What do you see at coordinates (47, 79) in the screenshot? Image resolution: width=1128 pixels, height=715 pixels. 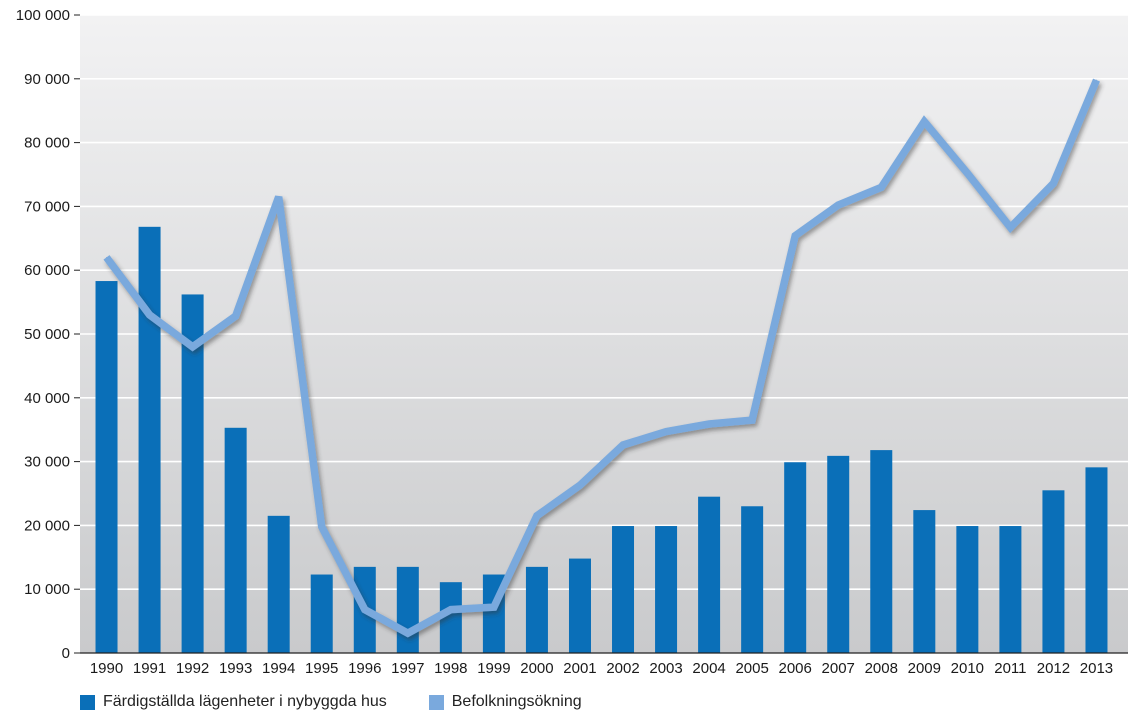 I see `y-tick-label: 90 000` at bounding box center [47, 79].